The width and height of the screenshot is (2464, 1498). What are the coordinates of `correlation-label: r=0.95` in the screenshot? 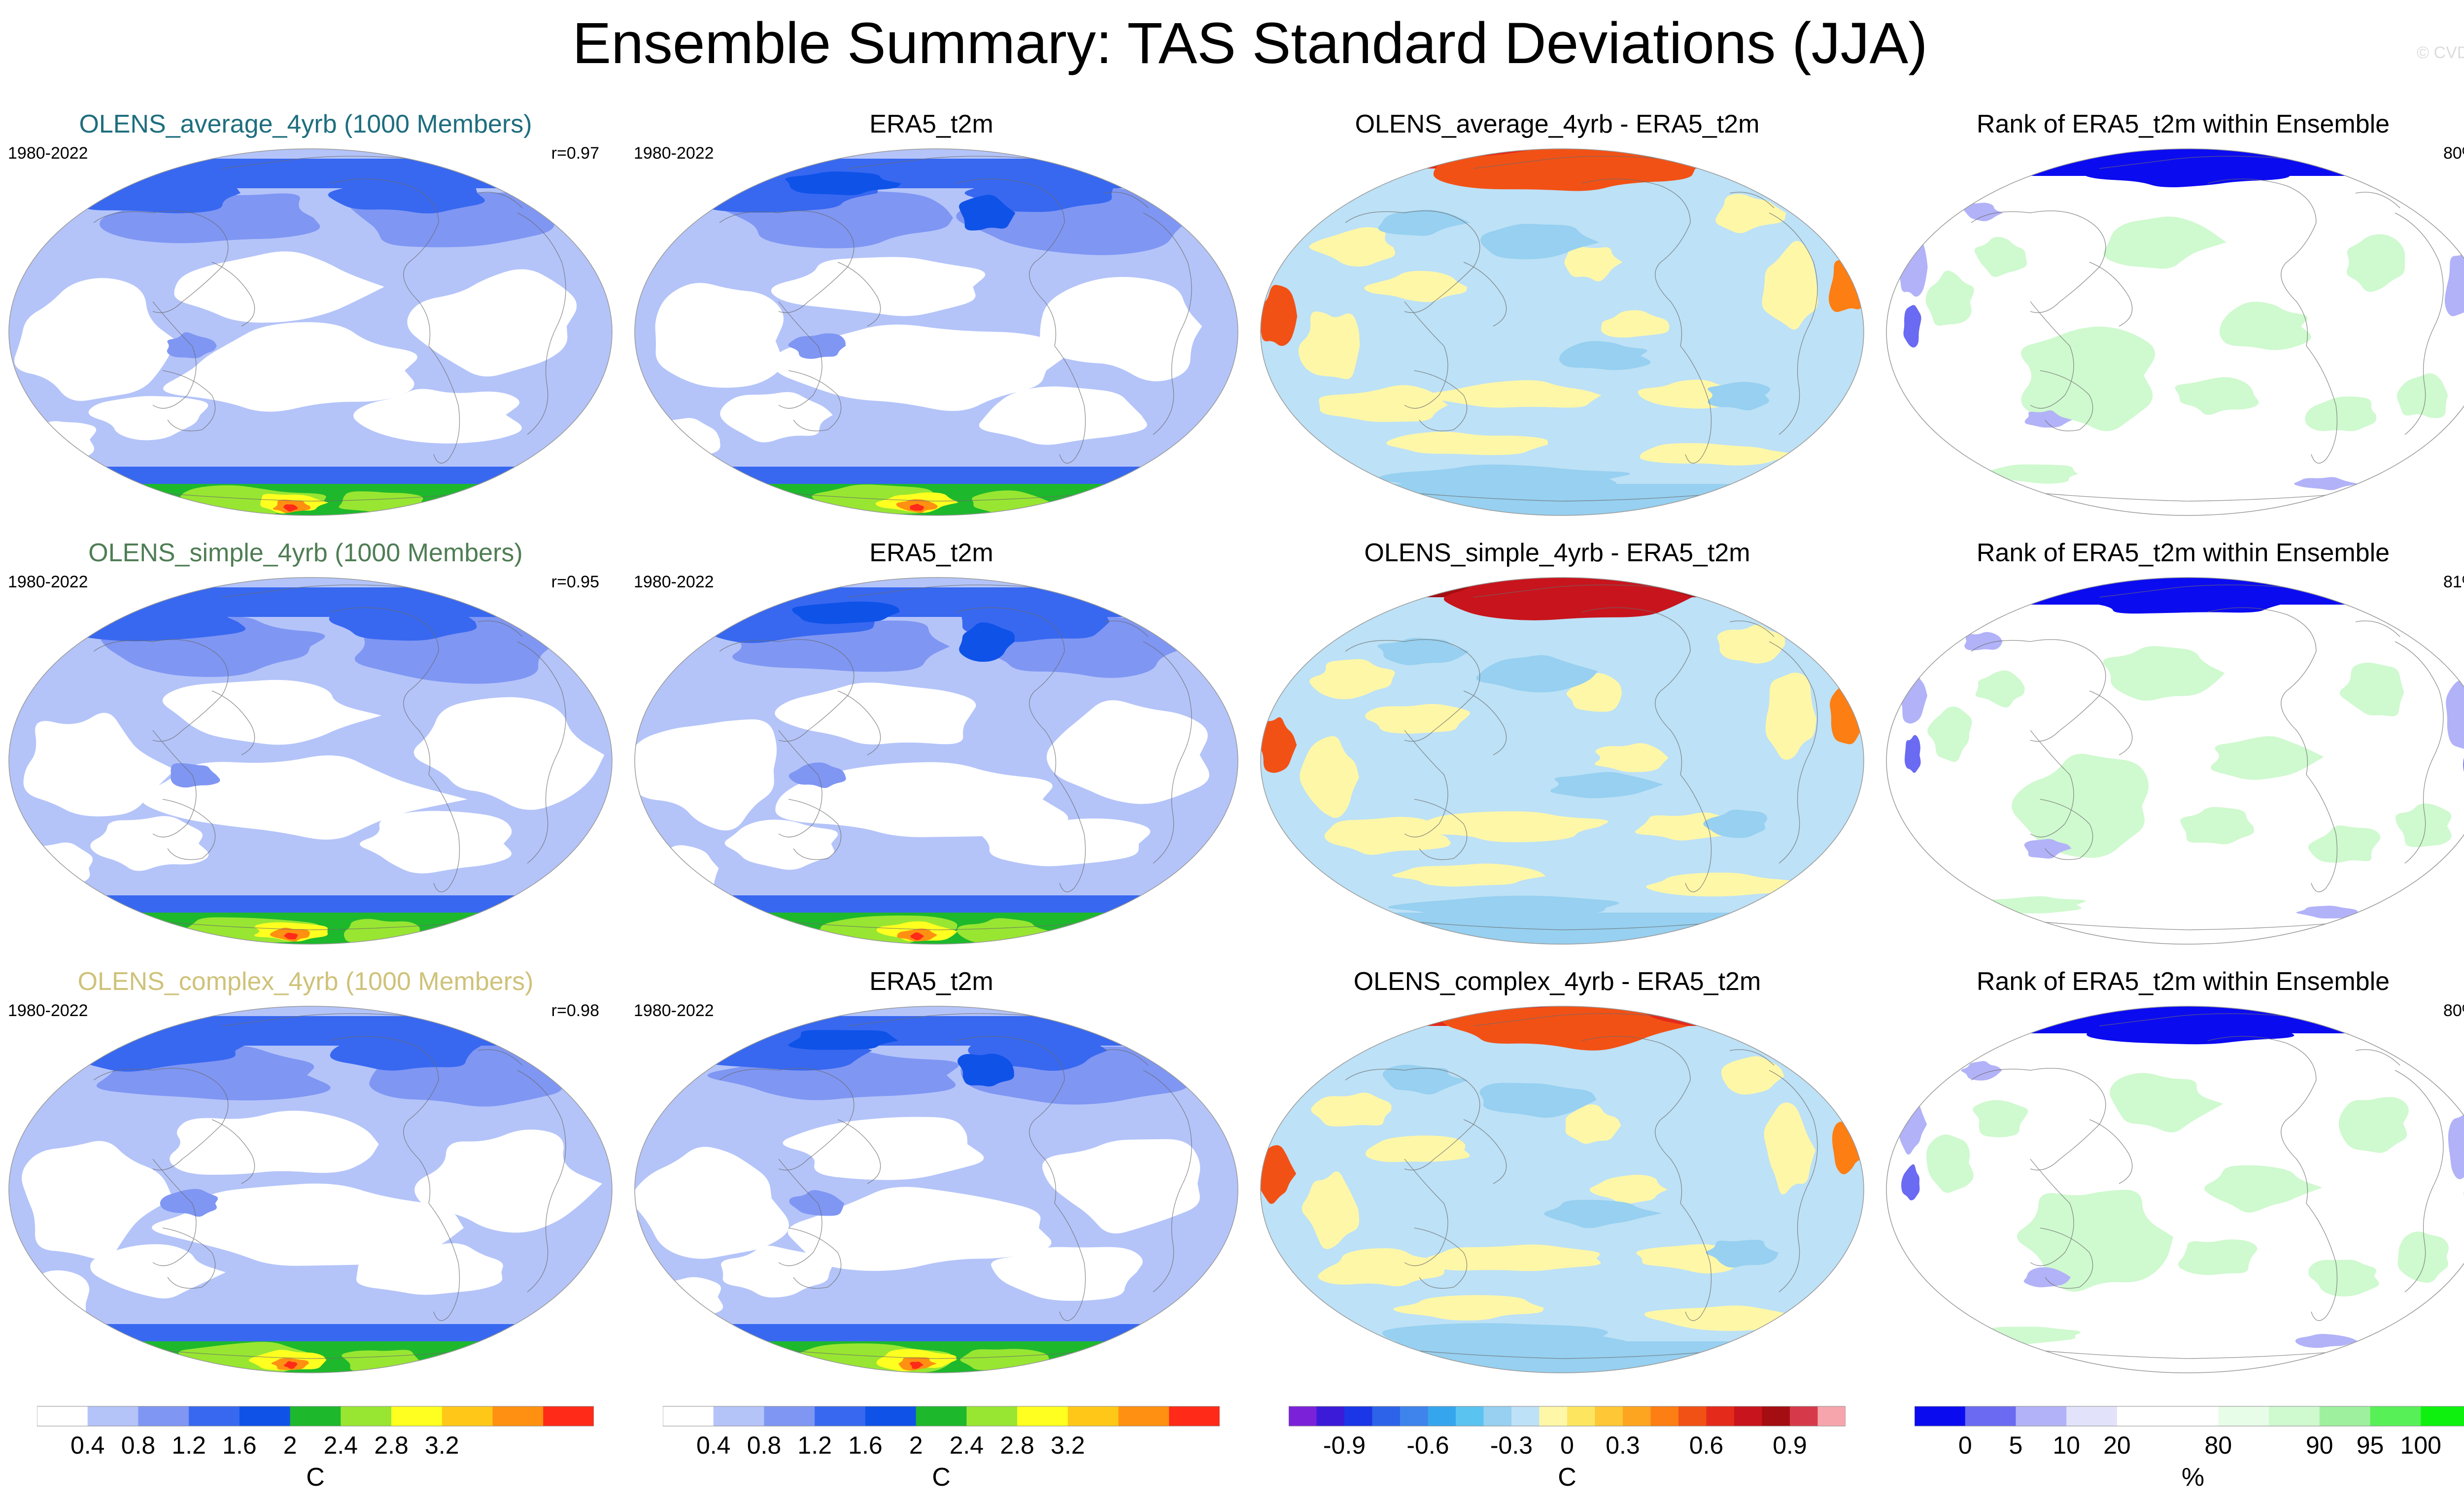 It's located at (575, 582).